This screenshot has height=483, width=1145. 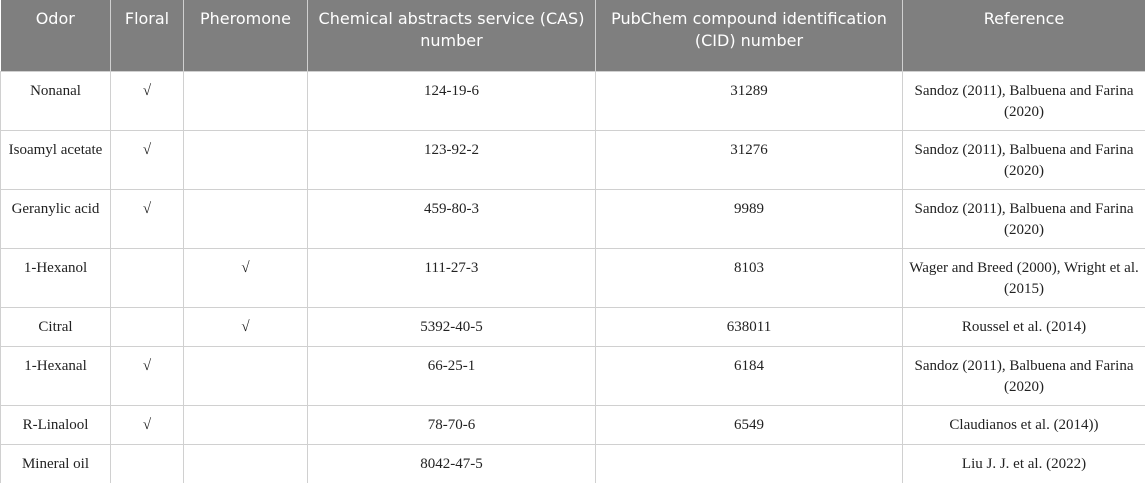 I want to click on table-cell: R-Linalool, so click(x=55, y=424).